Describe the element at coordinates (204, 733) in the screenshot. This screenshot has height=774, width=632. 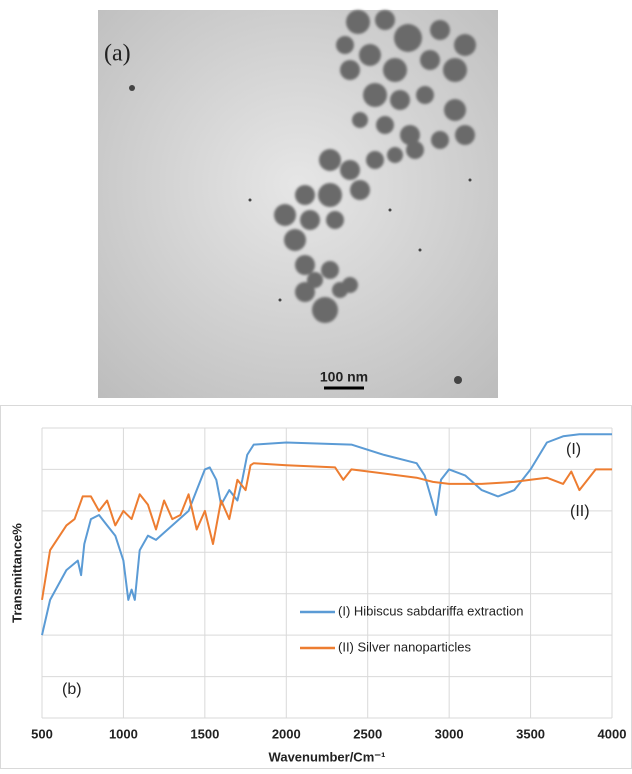
I see `x-tick-label: 1500` at that location.